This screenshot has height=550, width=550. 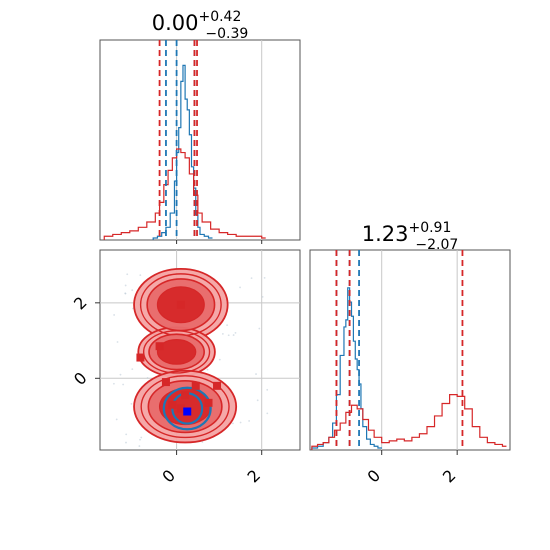 What do you see at coordinates (385, 234) in the screenshot?
I see `title-value: 1.23` at bounding box center [385, 234].